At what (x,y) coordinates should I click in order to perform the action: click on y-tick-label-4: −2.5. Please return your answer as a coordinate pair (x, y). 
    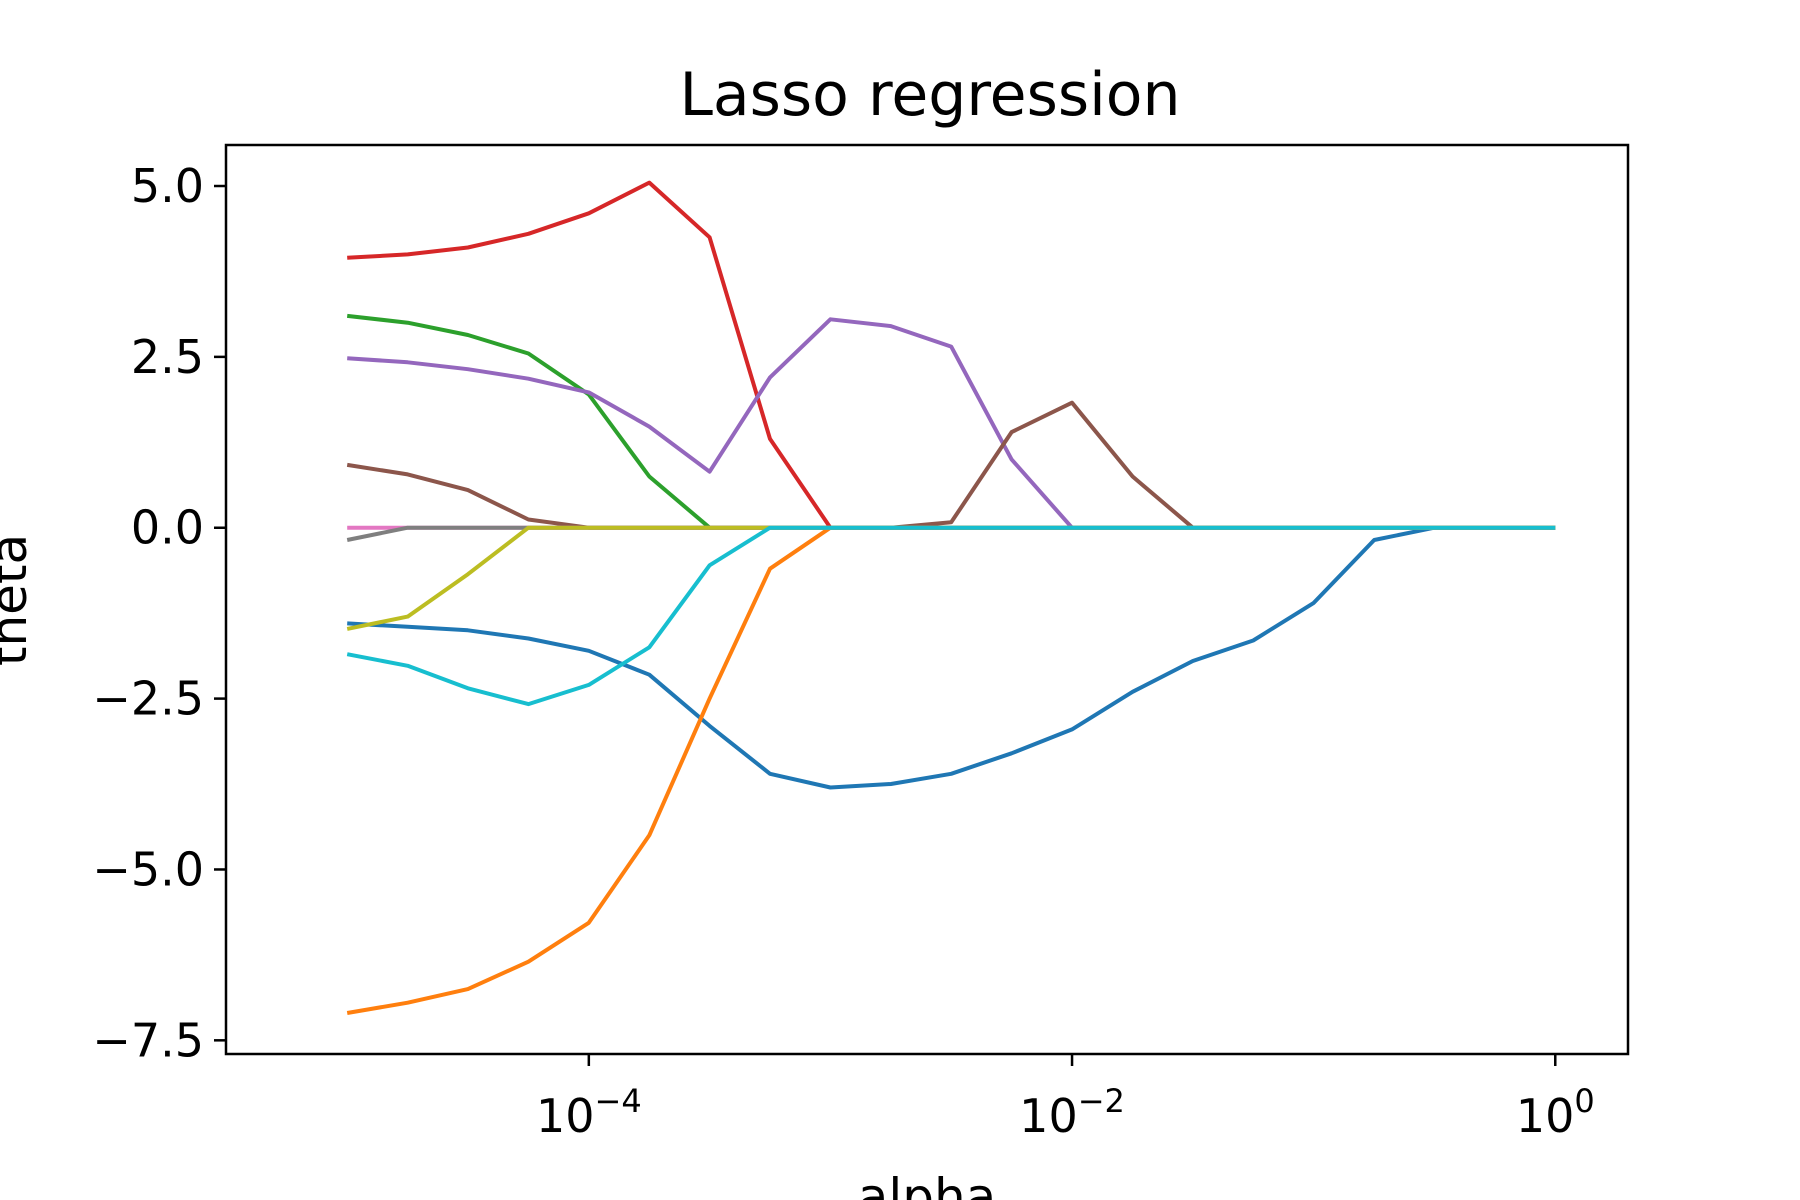
    Looking at the image, I should click on (148, 699).